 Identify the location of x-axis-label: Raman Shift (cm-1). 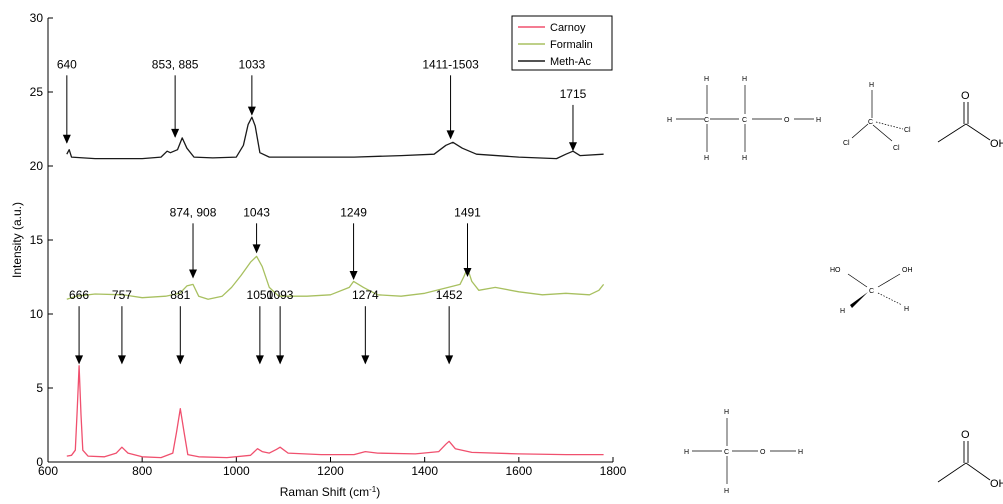
(330, 492).